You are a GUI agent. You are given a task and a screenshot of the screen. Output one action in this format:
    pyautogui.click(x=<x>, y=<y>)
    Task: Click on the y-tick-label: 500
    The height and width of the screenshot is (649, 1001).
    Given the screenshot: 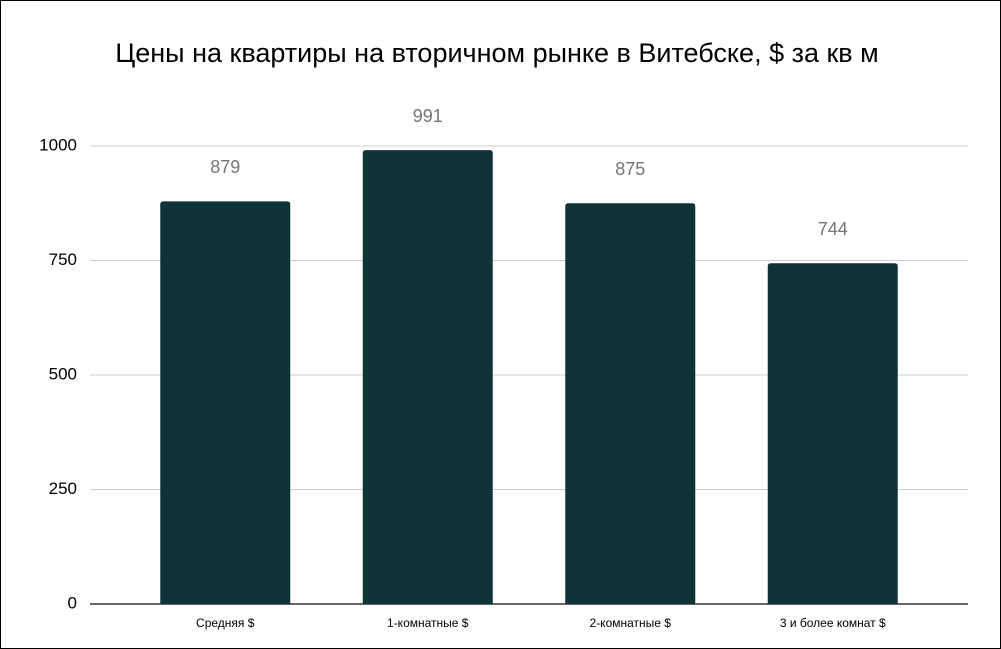 What is the action you would take?
    pyautogui.click(x=63, y=373)
    